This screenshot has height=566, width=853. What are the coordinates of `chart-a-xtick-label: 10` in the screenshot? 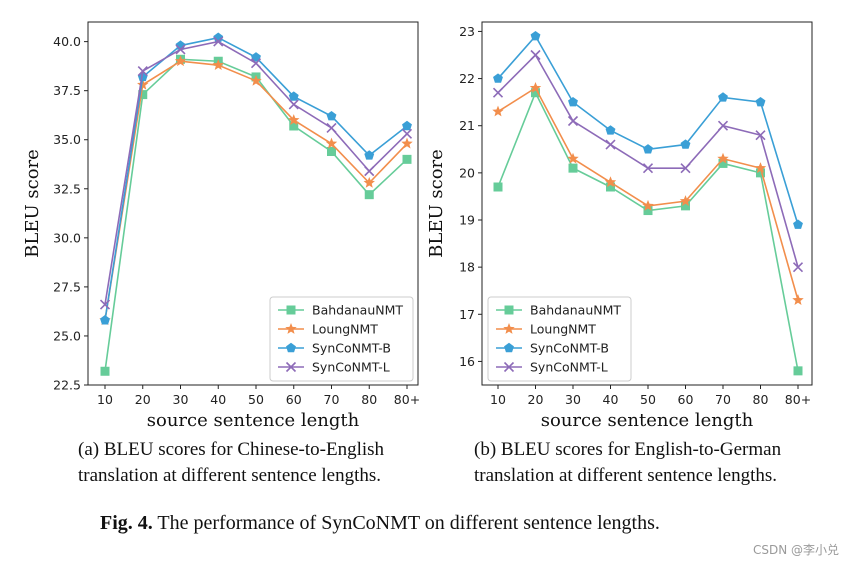 It's located at (105, 399).